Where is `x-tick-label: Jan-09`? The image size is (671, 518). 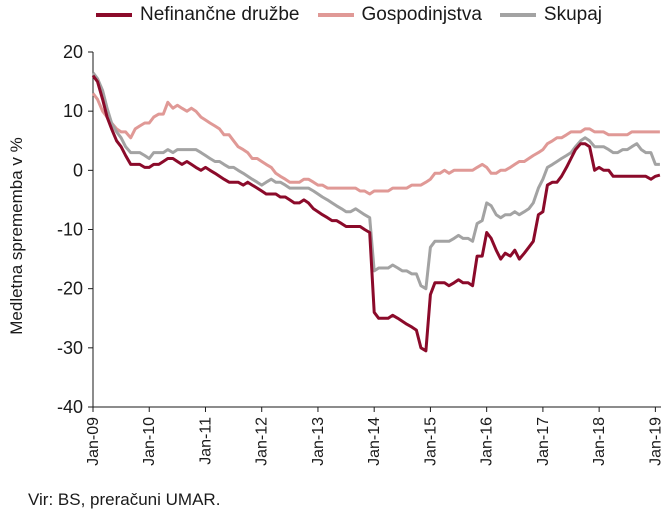
x-tick-label: Jan-09 is located at coordinates (93, 441).